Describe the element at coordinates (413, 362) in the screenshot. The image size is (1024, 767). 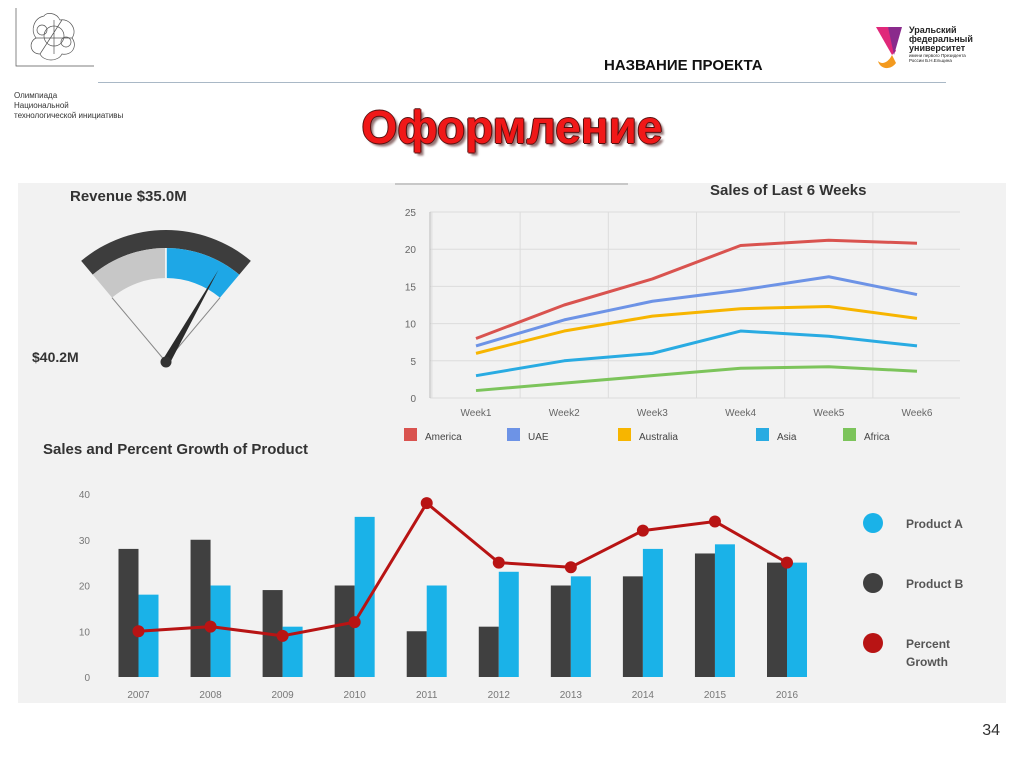
I see `line-chart-y-tick: 5` at that location.